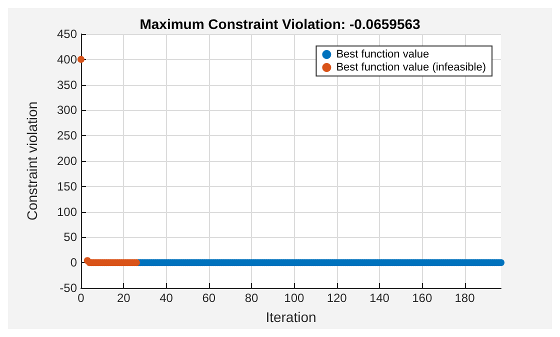 This screenshot has height=337, width=560. What do you see at coordinates (69, 288) in the screenshot?
I see `y-tick-label: -50` at bounding box center [69, 288].